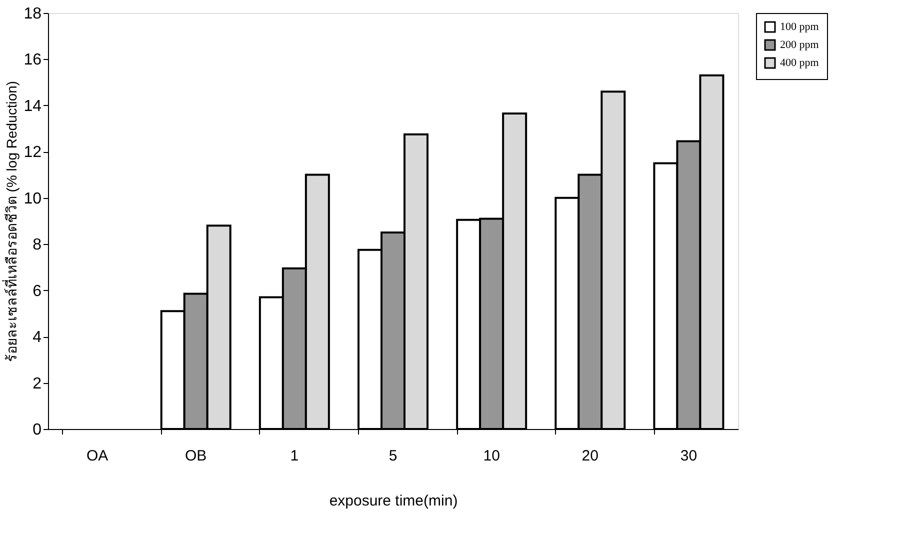 Image resolution: width=916 pixels, height=543 pixels. I want to click on y-tick-label: 18, so click(33, 14).